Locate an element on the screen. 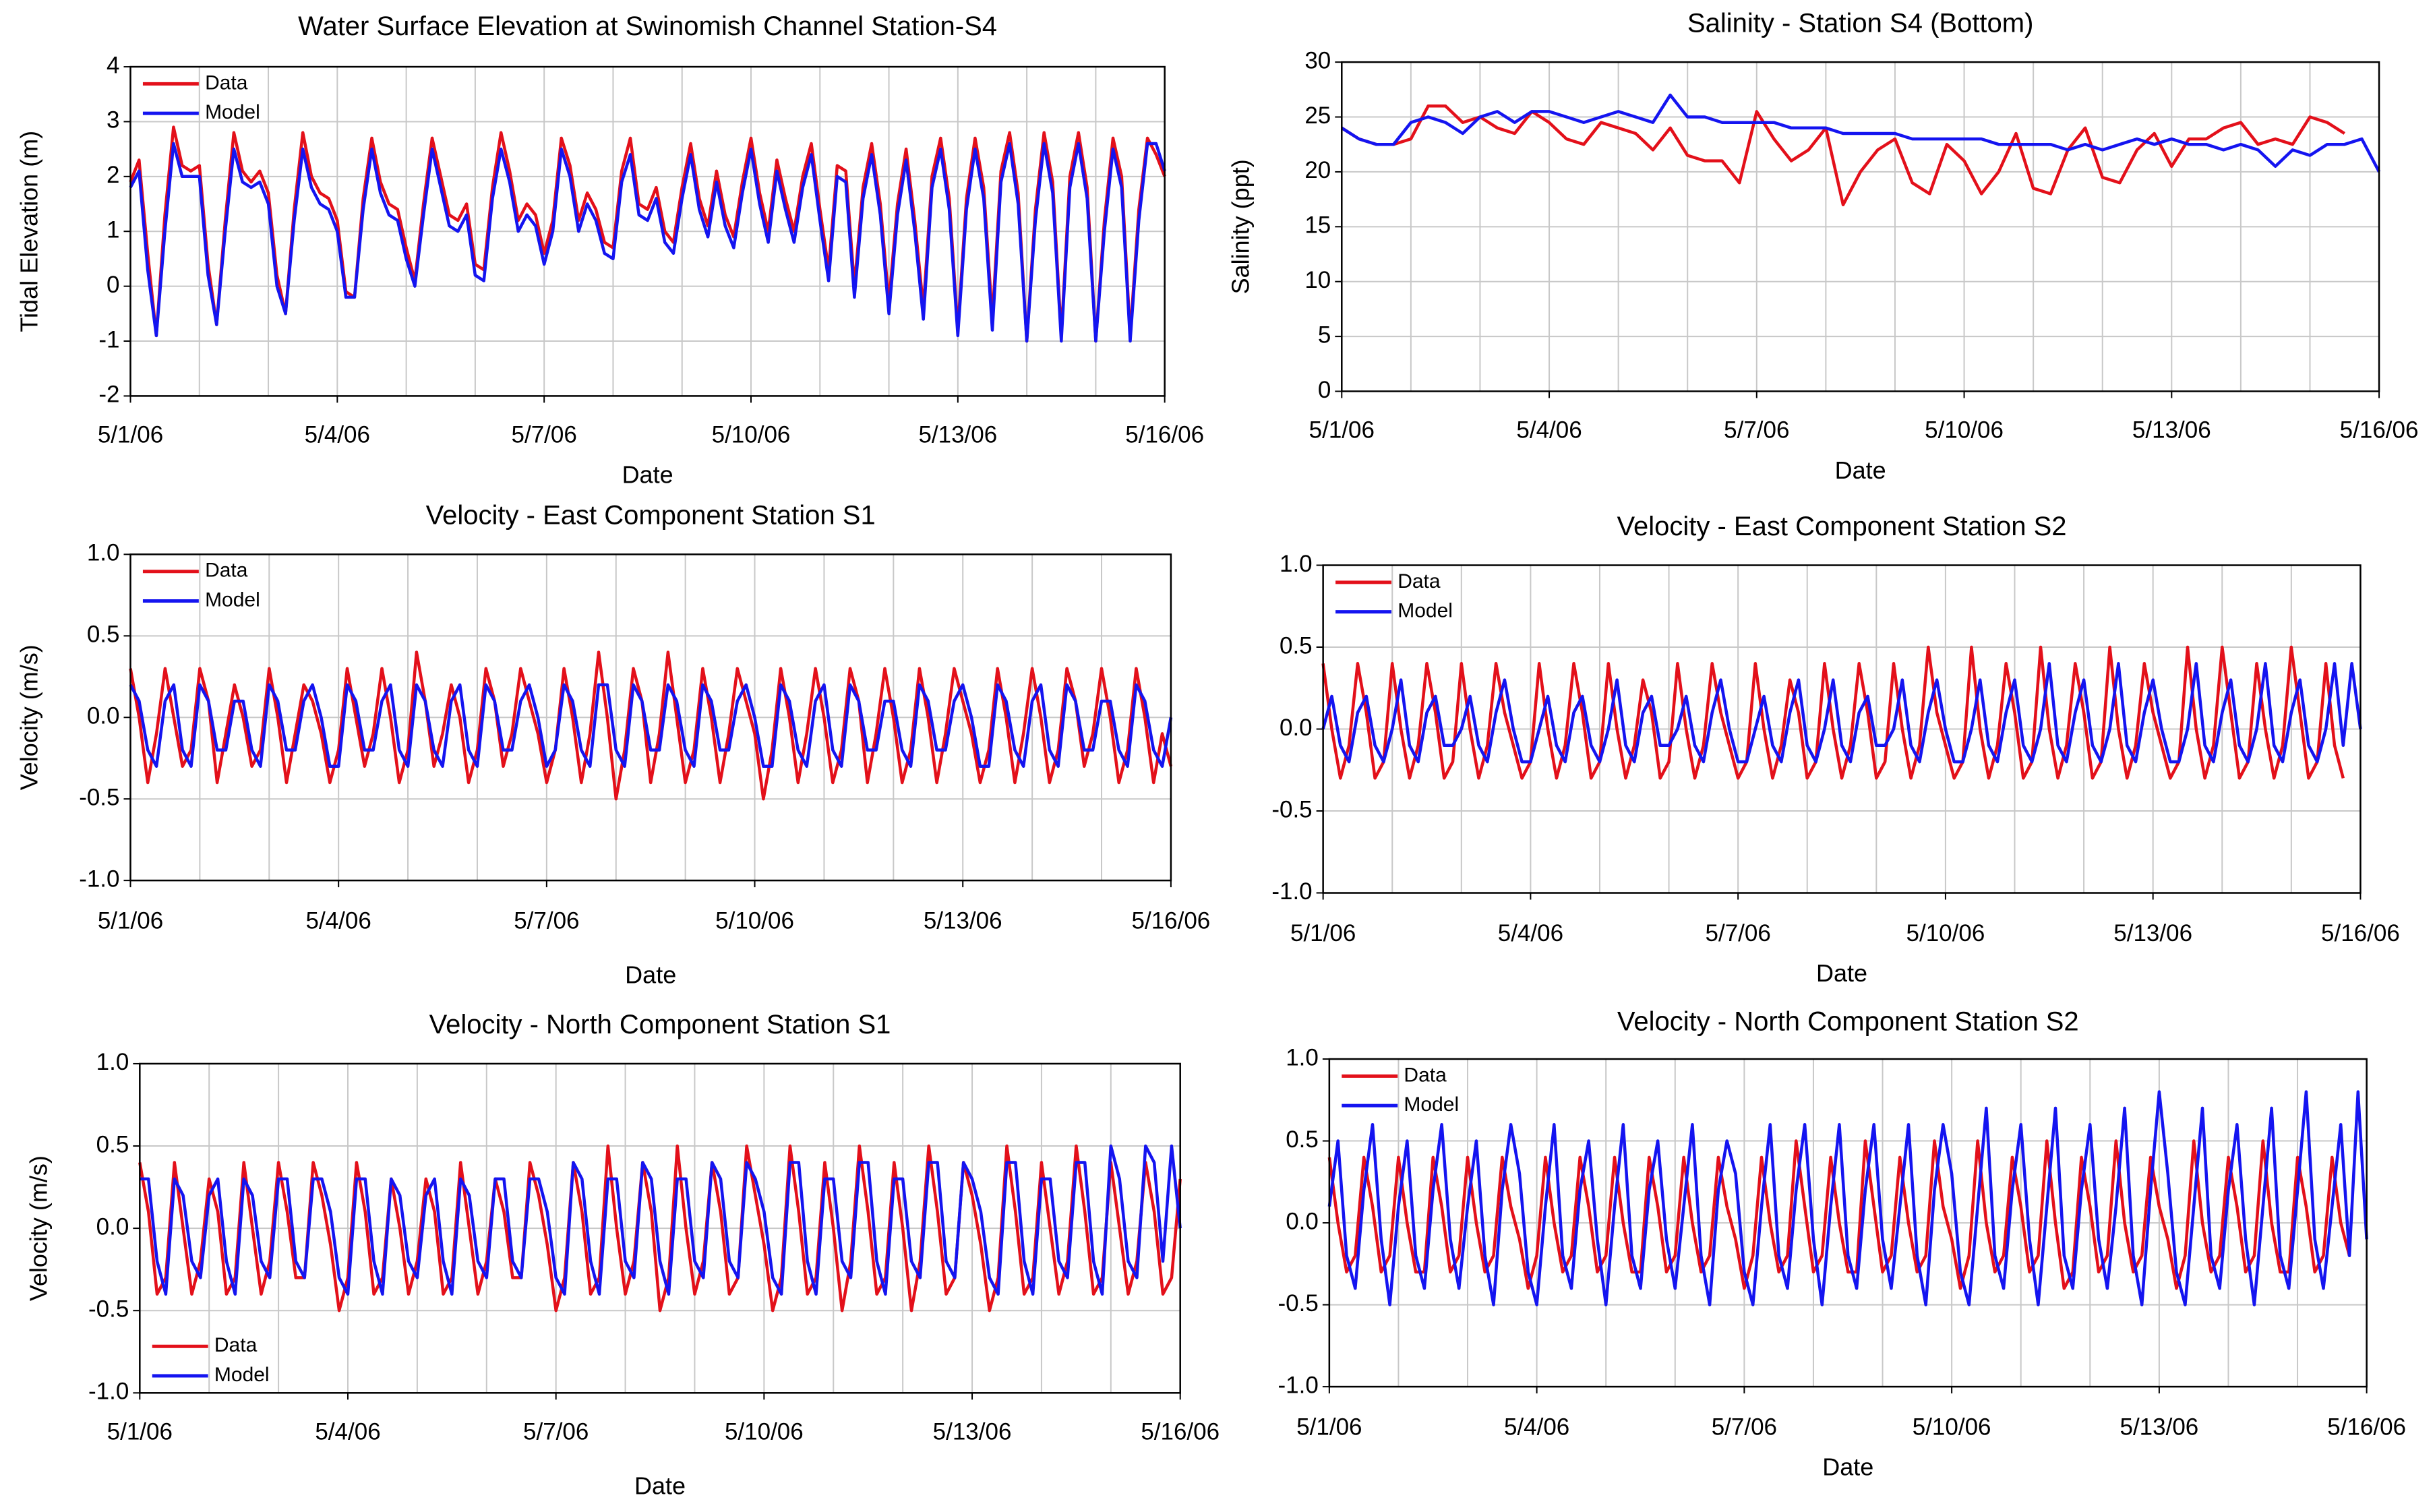 The width and height of the screenshot is (2435, 1512). y-axis-label: Salinity (ppt) is located at coordinates (1240, 226).